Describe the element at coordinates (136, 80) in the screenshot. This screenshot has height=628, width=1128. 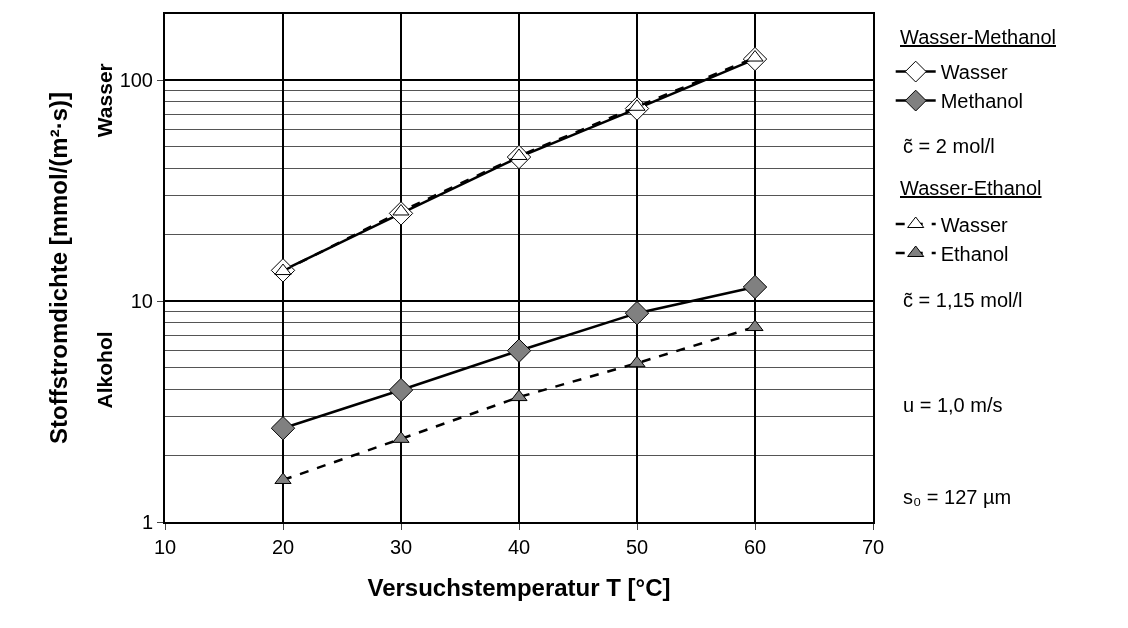
I see `y-tick-label: 100` at that location.